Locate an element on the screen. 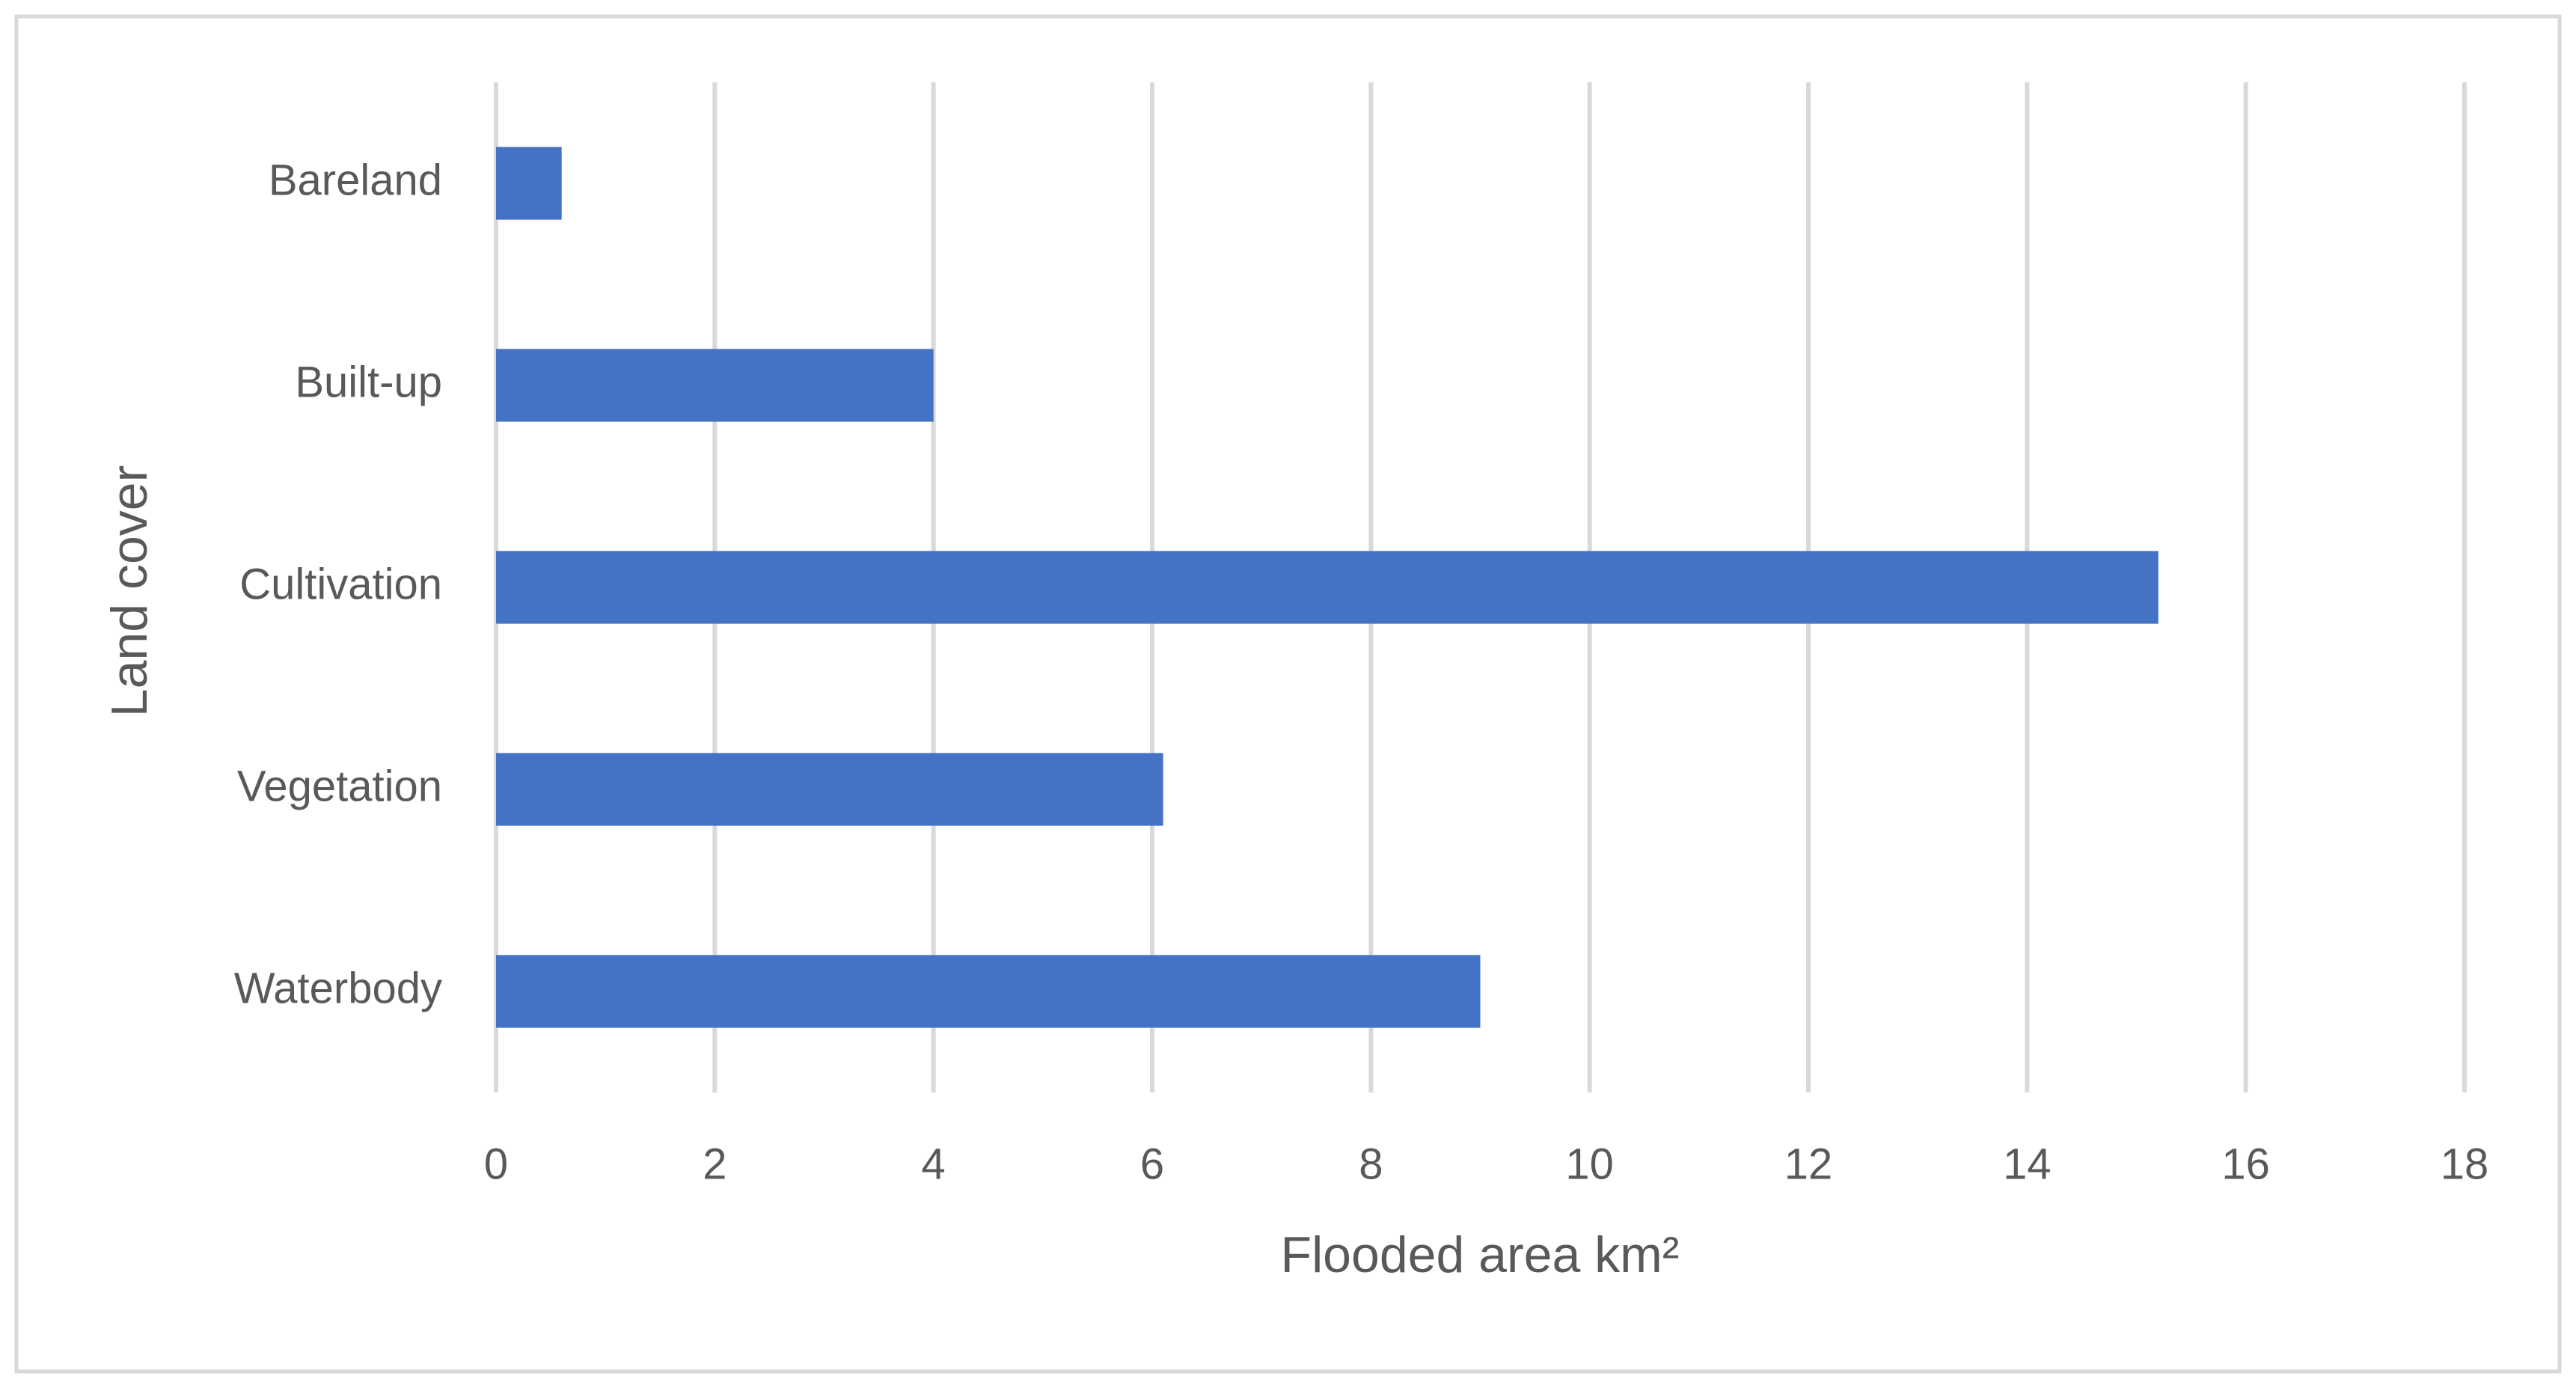  x-tick-label: 12 is located at coordinates (1808, 1164).